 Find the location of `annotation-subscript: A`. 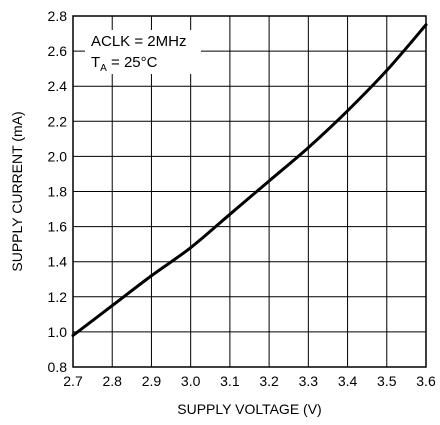

annotation-subscript: A is located at coordinates (103, 68).